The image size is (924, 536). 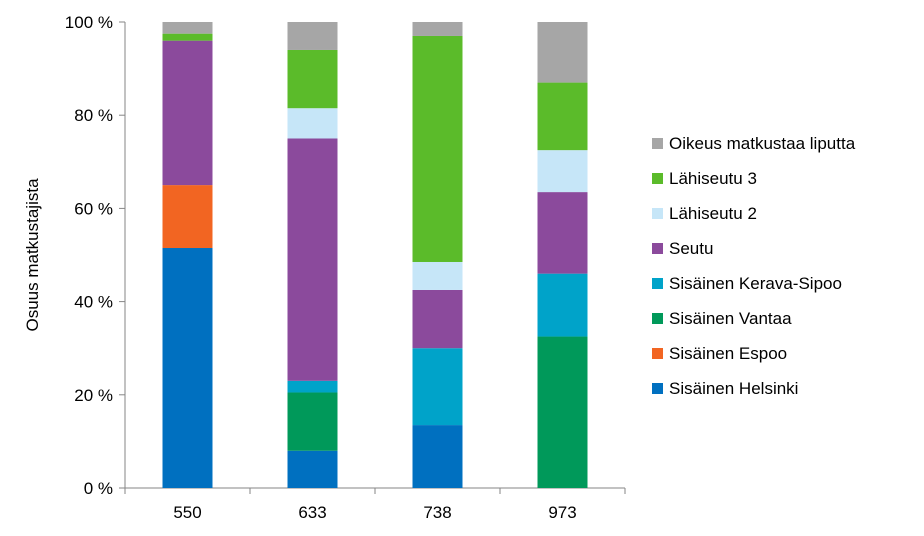 What do you see at coordinates (32, 255) in the screenshot?
I see `y-axis-title: Osuus matkustajista` at bounding box center [32, 255].